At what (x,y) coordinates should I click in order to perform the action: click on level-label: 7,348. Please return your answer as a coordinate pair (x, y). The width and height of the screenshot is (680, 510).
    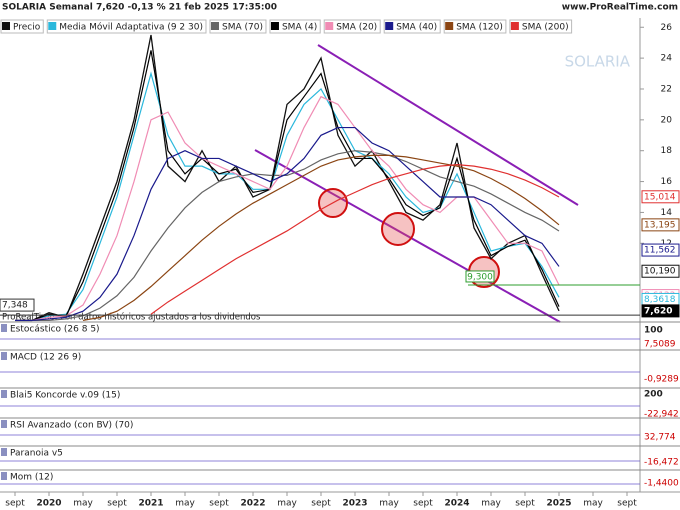
    Looking at the image, I should click on (15, 306).